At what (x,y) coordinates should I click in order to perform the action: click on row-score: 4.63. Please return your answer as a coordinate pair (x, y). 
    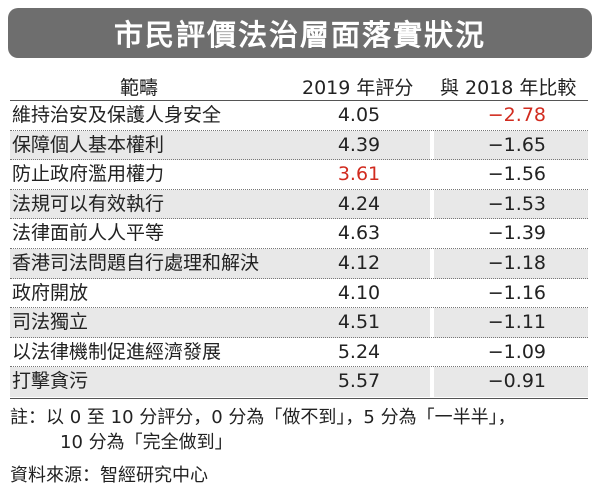
    Looking at the image, I should click on (361, 234).